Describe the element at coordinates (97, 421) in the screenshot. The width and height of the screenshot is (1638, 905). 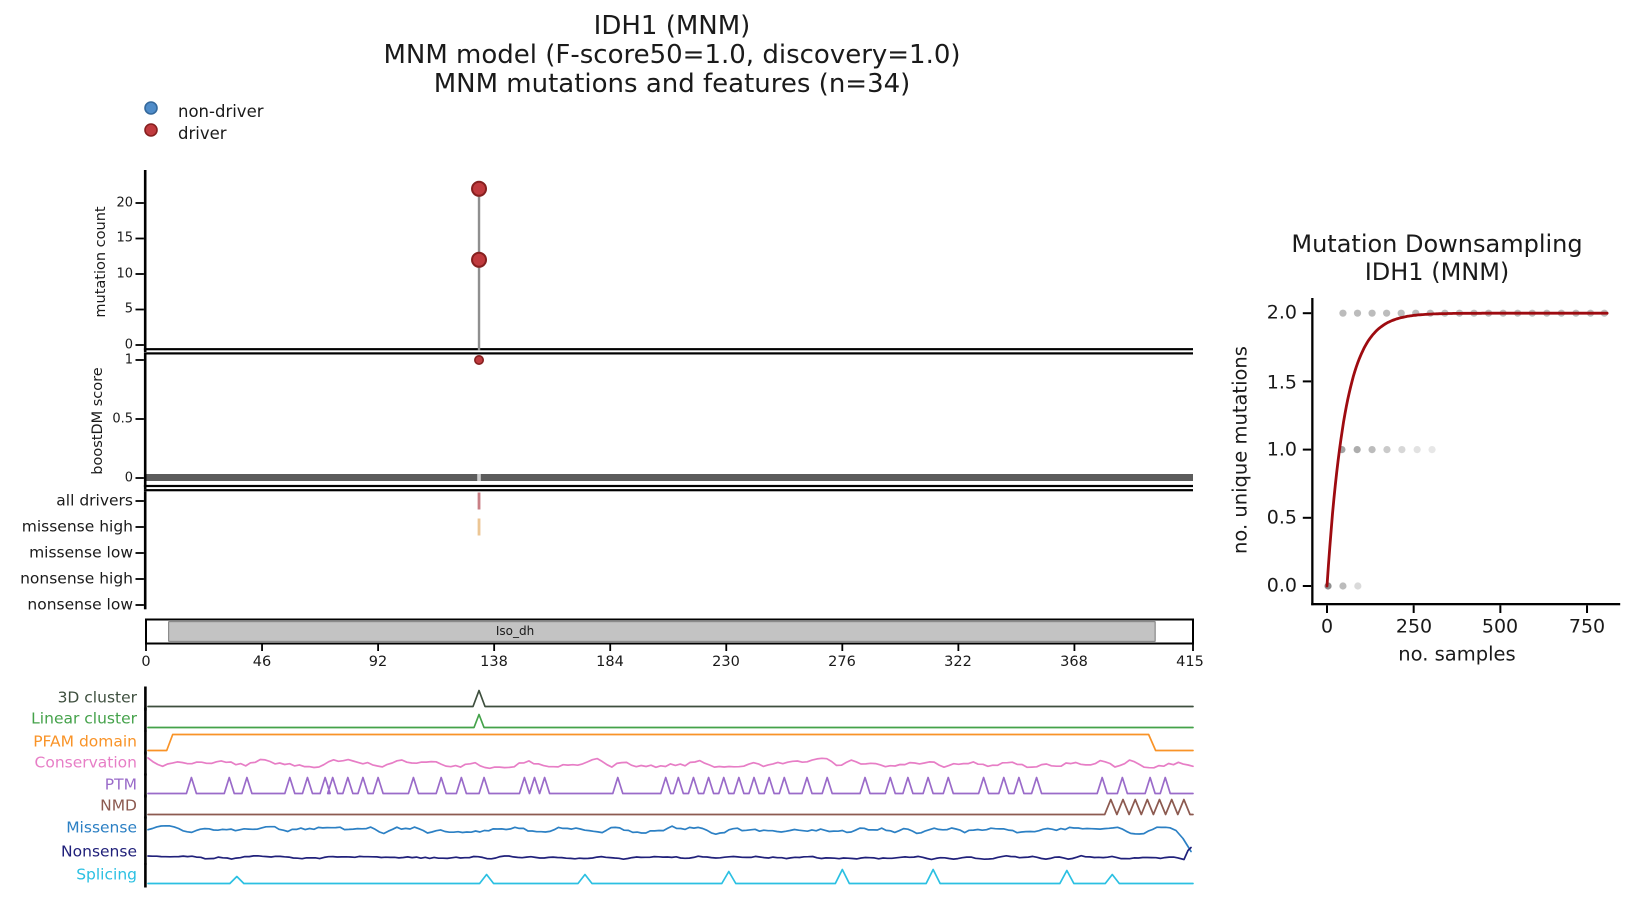
I see `boostdm-ylabel: boostDM score` at that location.